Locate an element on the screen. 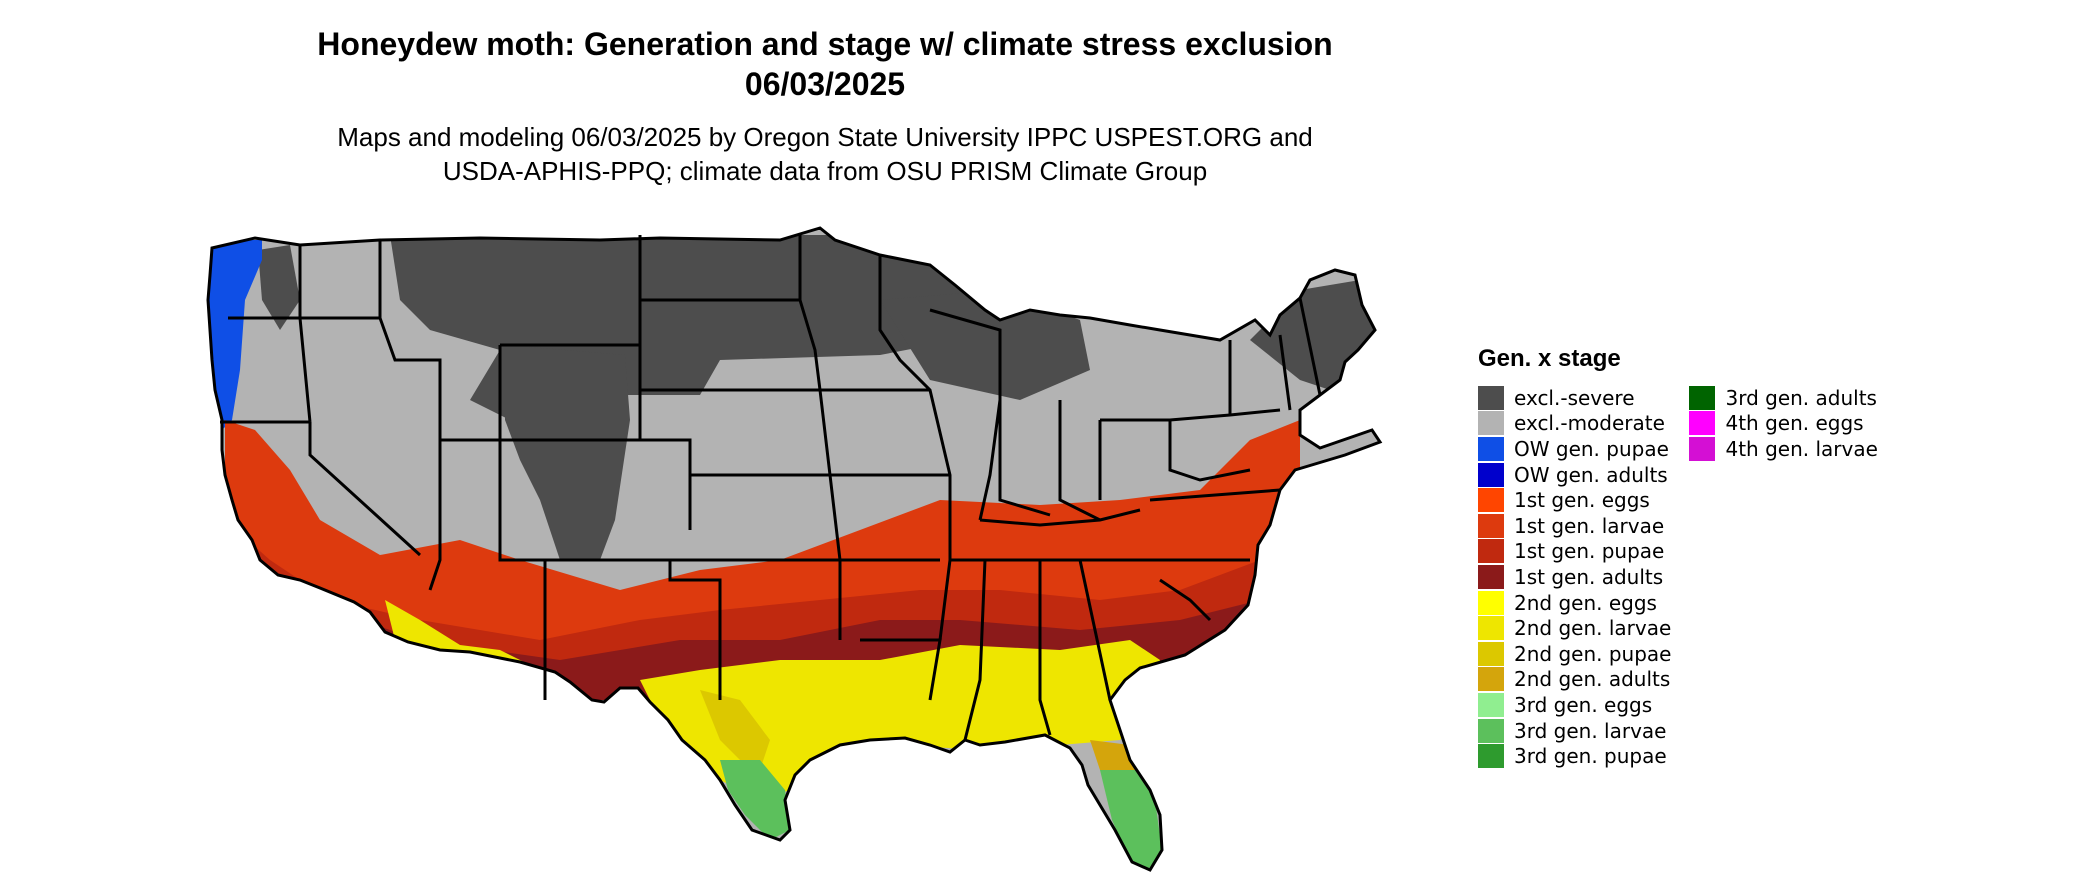 Image resolution: width=2100 pixels, height=895 pixels. legend-item: OW gen. adults is located at coordinates (1574, 475).